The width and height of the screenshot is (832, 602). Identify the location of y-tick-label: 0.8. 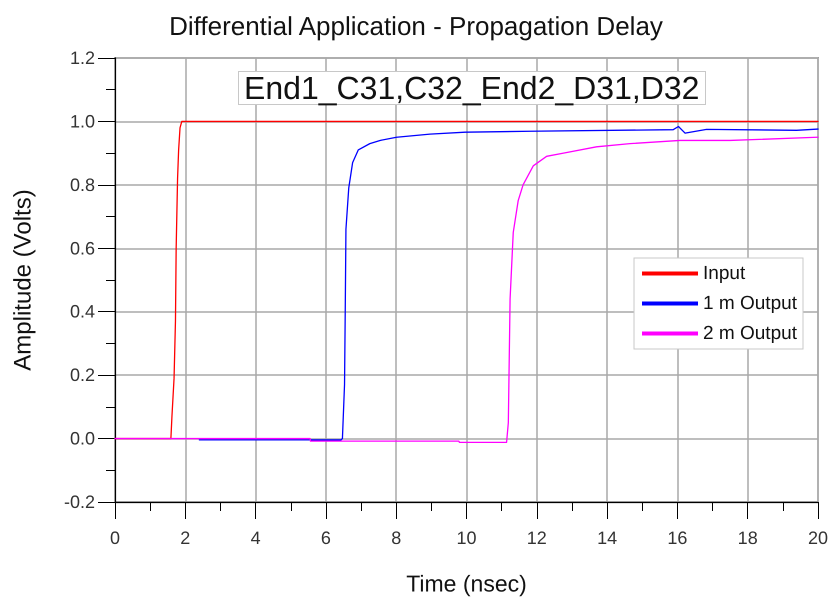
(82, 184).